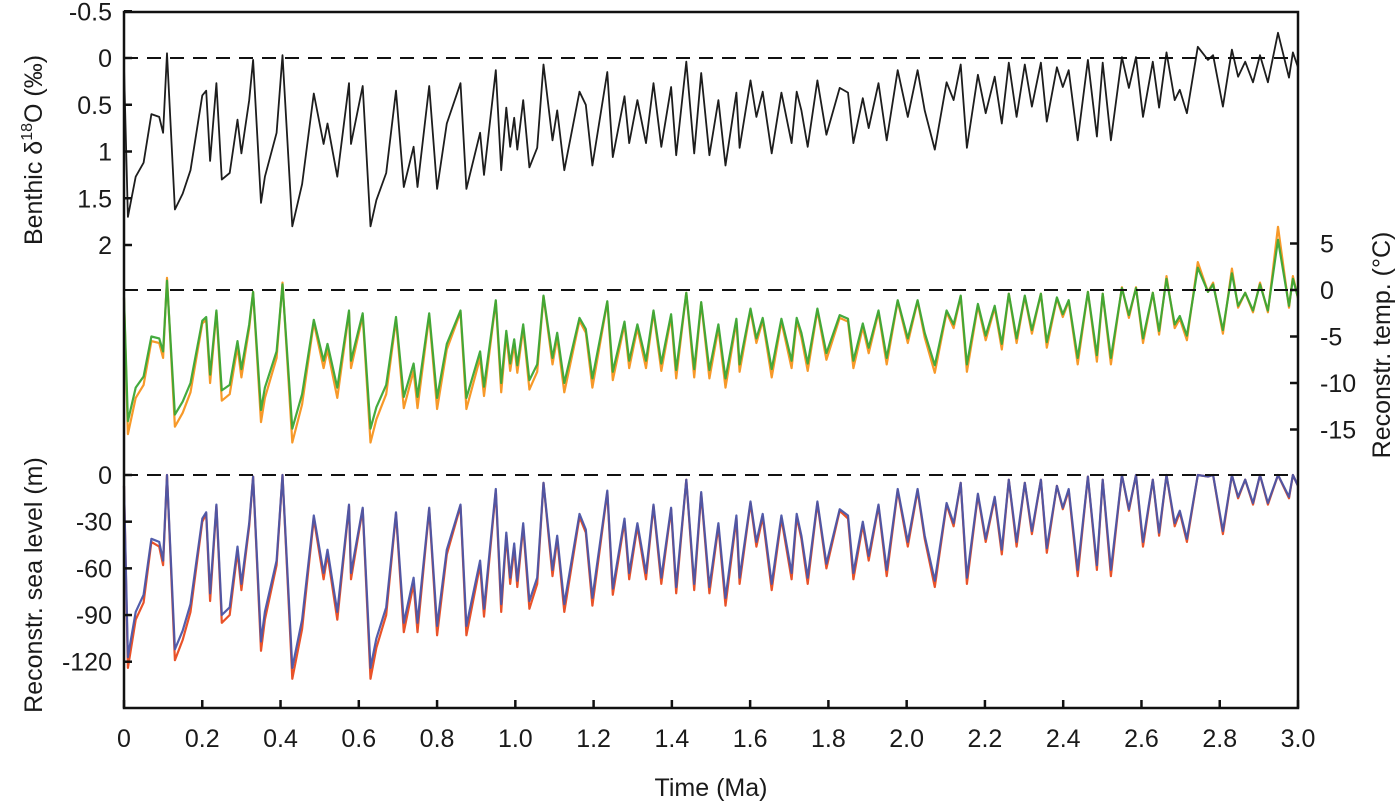 The height and width of the screenshot is (805, 1400). I want to click on x-tick-label: 1.0, so click(515, 739).